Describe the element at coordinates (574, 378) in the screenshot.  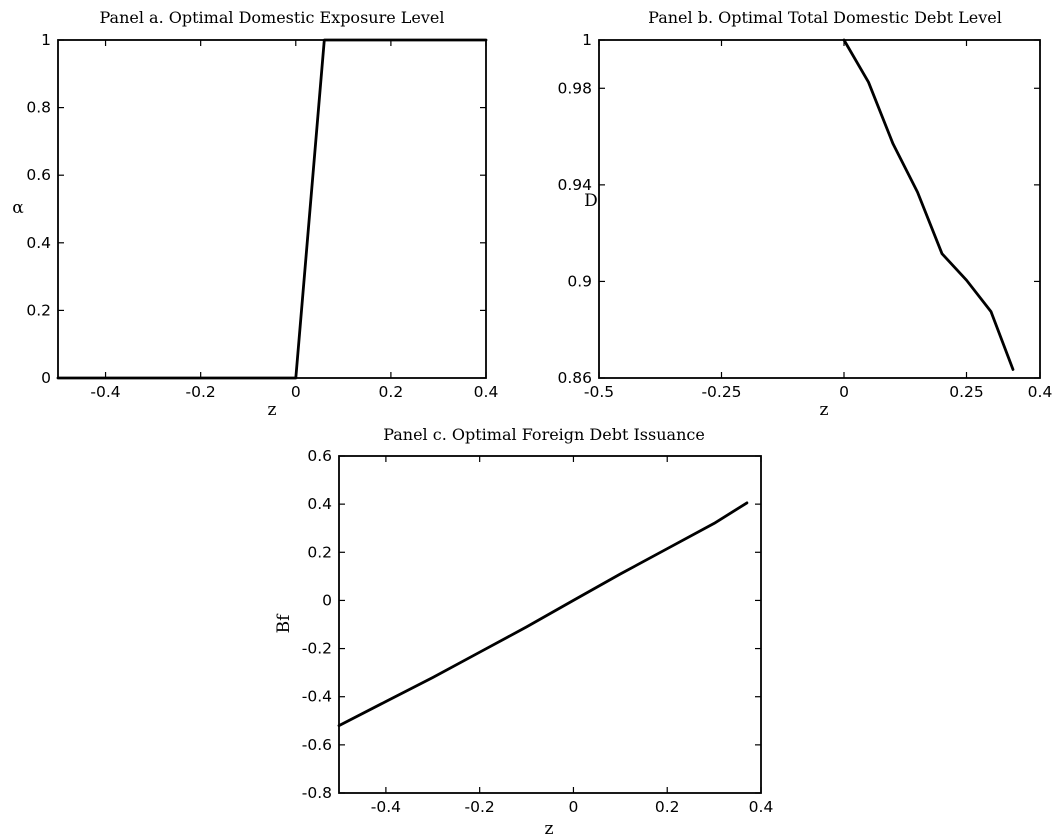
I see `y-tick-label: 0.86` at that location.